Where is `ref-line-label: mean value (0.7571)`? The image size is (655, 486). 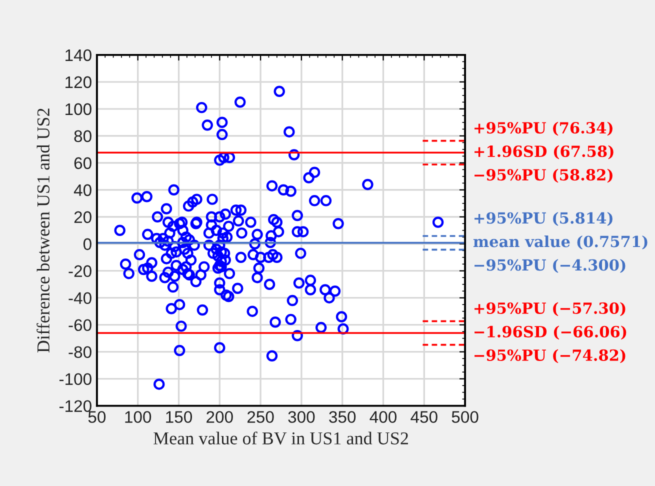
ref-line-label: mean value (0.7571) is located at coordinates (560, 242).